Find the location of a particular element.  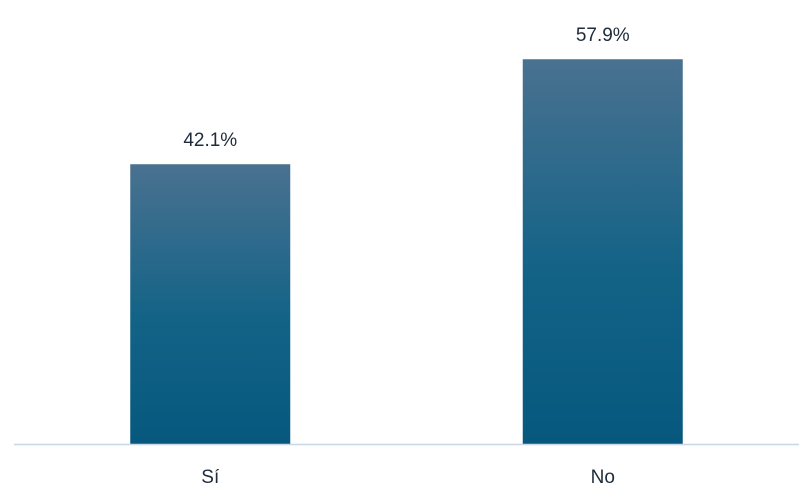

data-label-2: 57.9% is located at coordinates (603, 35).